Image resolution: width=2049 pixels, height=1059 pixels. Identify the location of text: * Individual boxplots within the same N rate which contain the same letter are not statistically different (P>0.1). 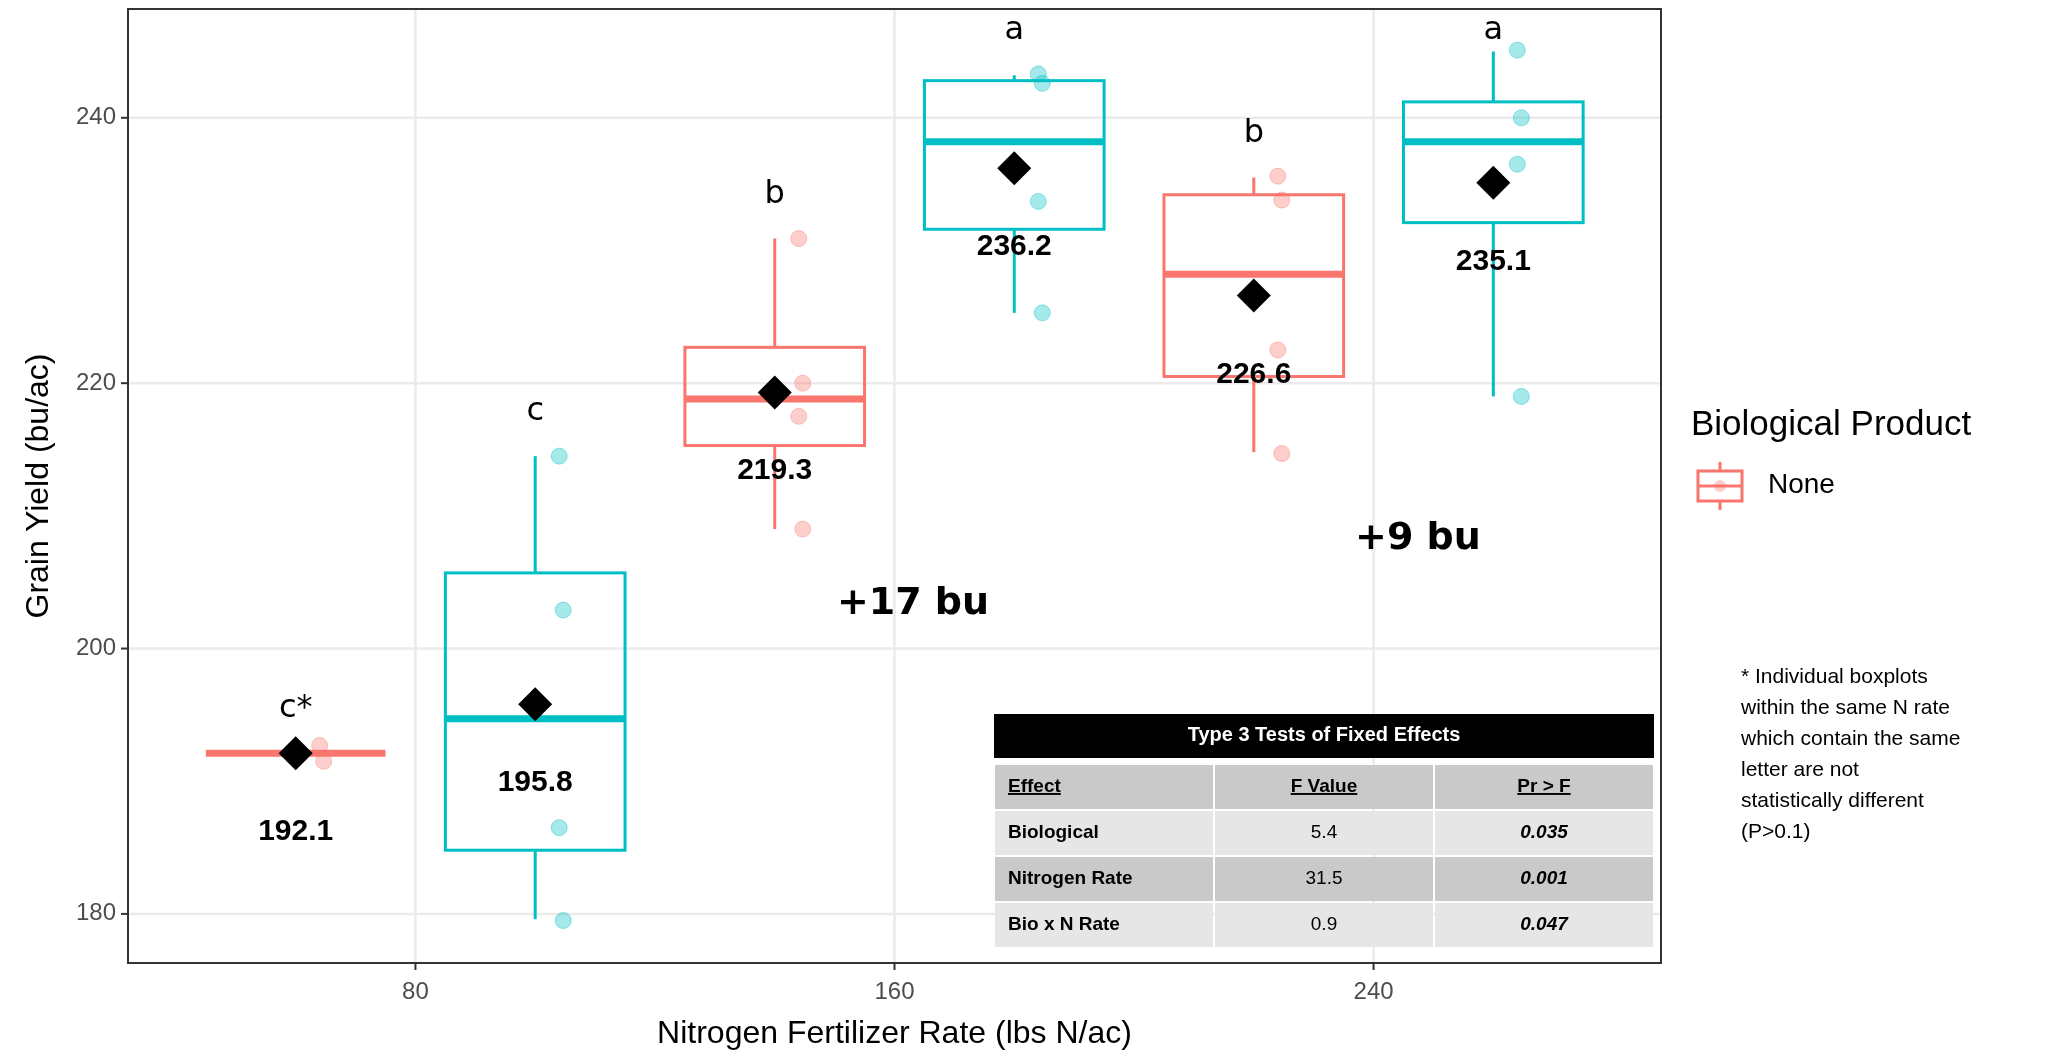
(1850, 753).